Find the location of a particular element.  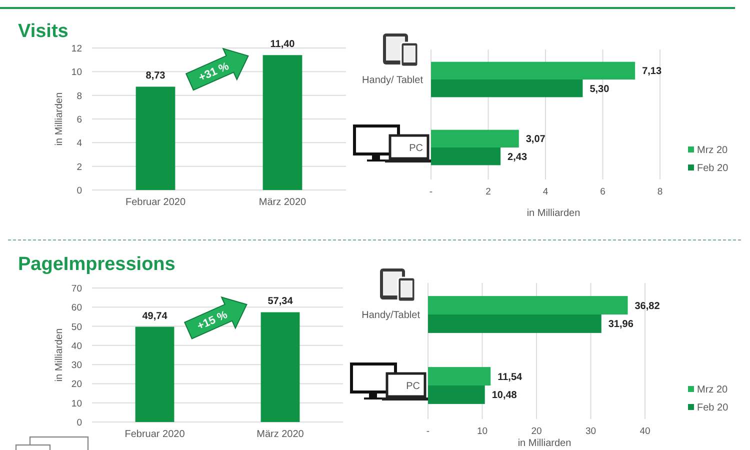

x-tick-label: 2 is located at coordinates (488, 192).